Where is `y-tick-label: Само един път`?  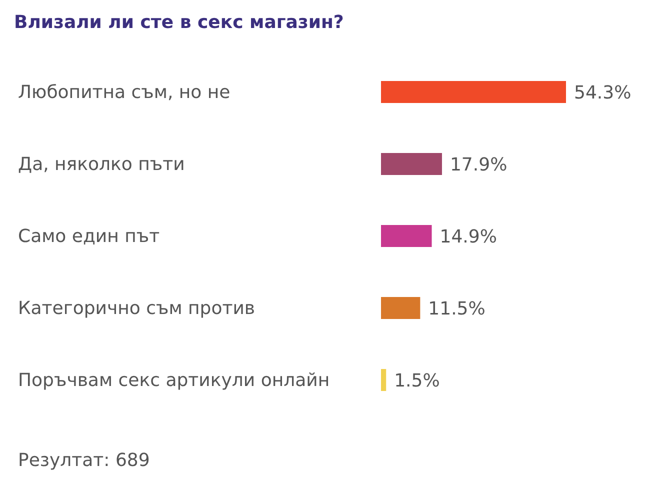
y-tick-label: Само един път is located at coordinates (89, 236).